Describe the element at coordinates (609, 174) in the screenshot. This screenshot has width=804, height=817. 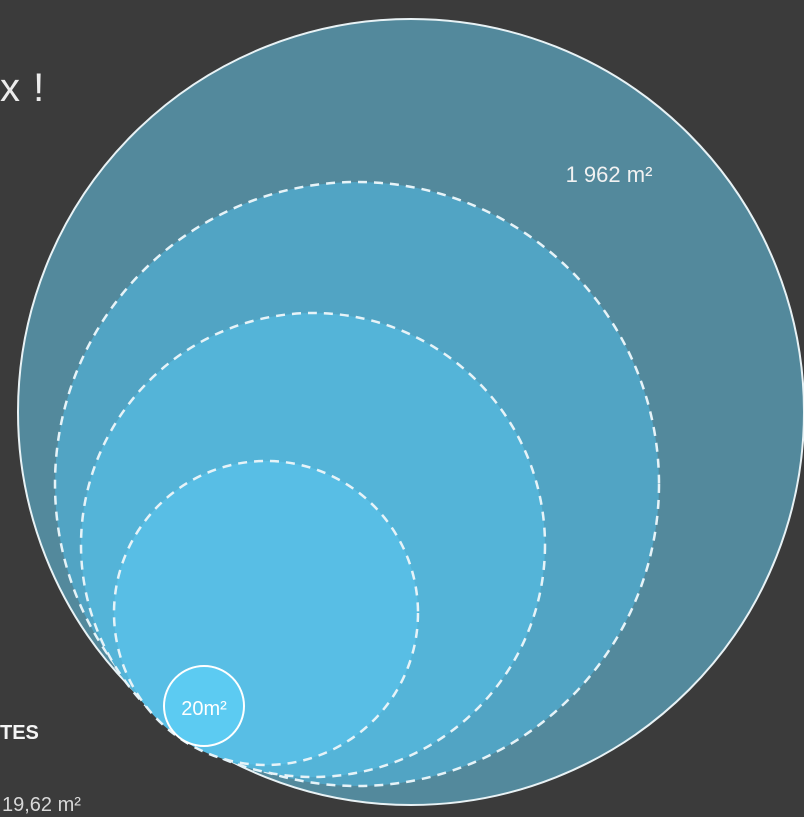
I see `area-label-largest: 1 962 m²` at that location.